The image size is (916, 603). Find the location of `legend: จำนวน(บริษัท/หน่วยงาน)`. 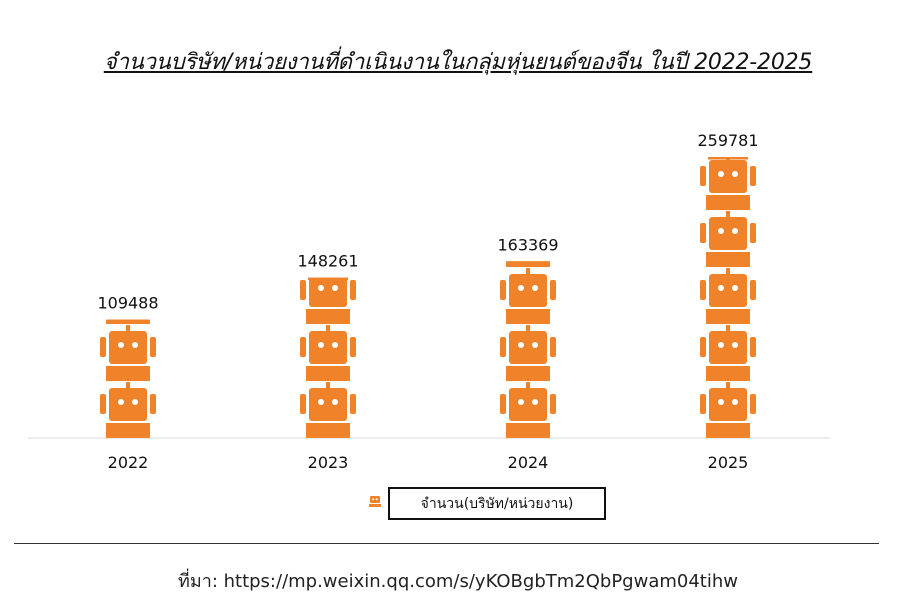

legend: จำนวน(บริษัท/หน่วยงาน) is located at coordinates (497, 503).